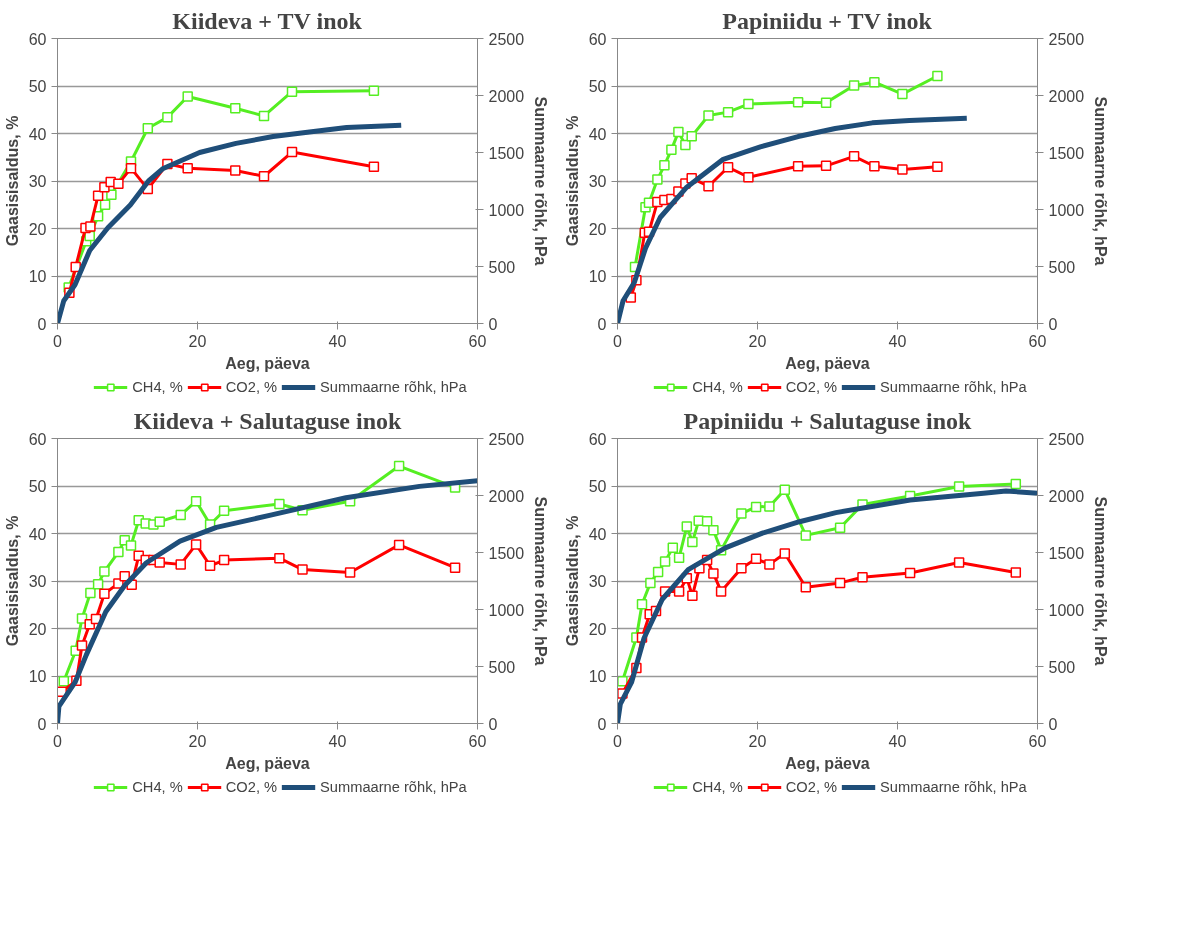 The height and width of the screenshot is (944, 1186). I want to click on chart-title: Kiideva + TV inok, so click(267, 20).